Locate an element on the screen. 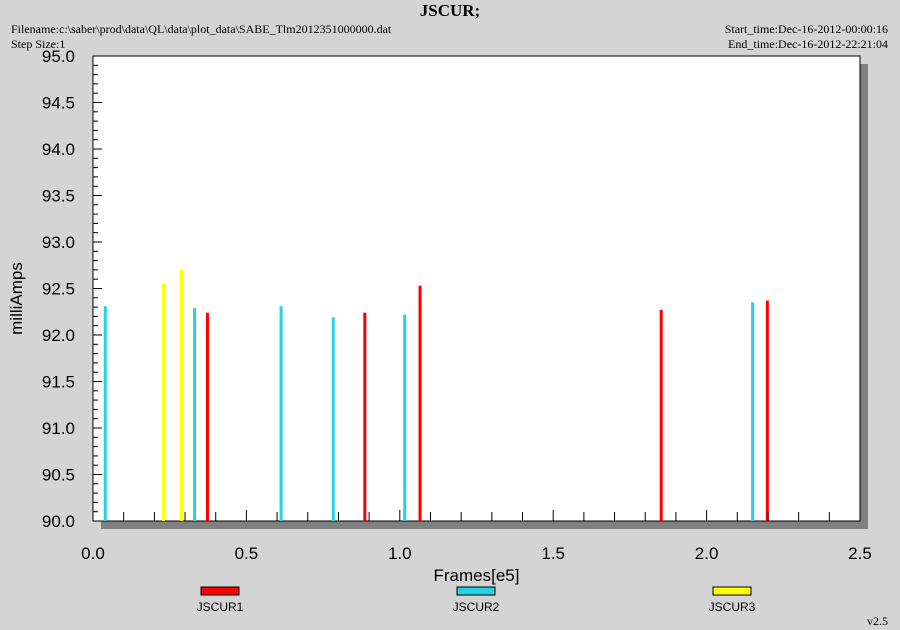  legend-swatch-jscur1 is located at coordinates (220, 591).